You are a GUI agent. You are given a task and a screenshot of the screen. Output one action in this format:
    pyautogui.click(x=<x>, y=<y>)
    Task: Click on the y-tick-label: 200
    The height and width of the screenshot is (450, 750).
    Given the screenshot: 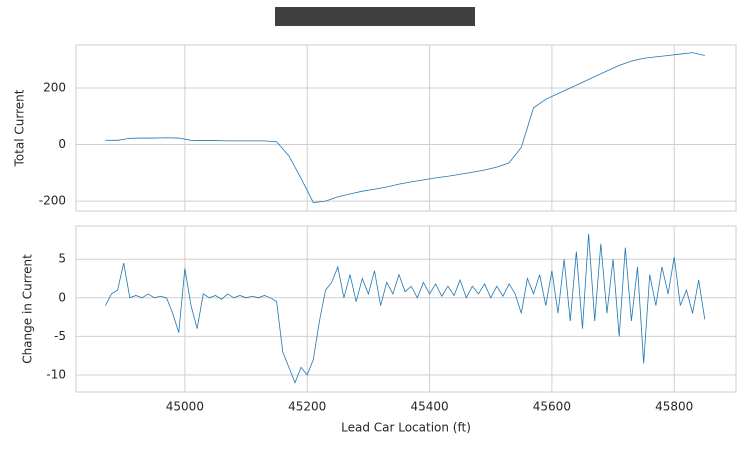 What is the action you would take?
    pyautogui.click(x=54, y=87)
    